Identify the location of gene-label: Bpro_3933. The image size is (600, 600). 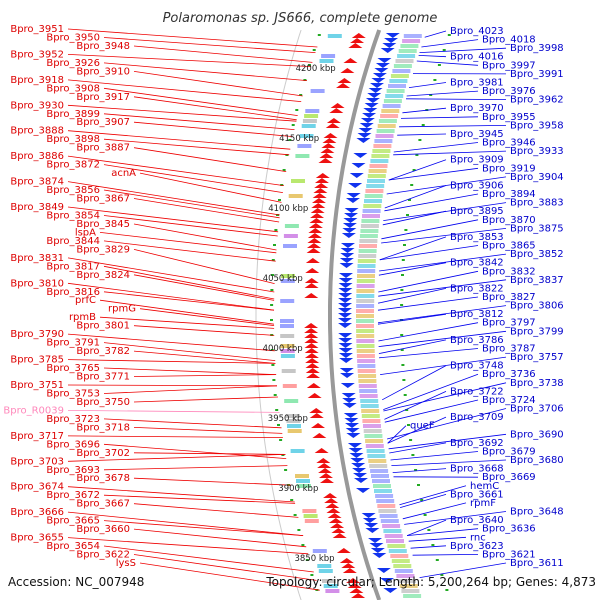
(537, 151).